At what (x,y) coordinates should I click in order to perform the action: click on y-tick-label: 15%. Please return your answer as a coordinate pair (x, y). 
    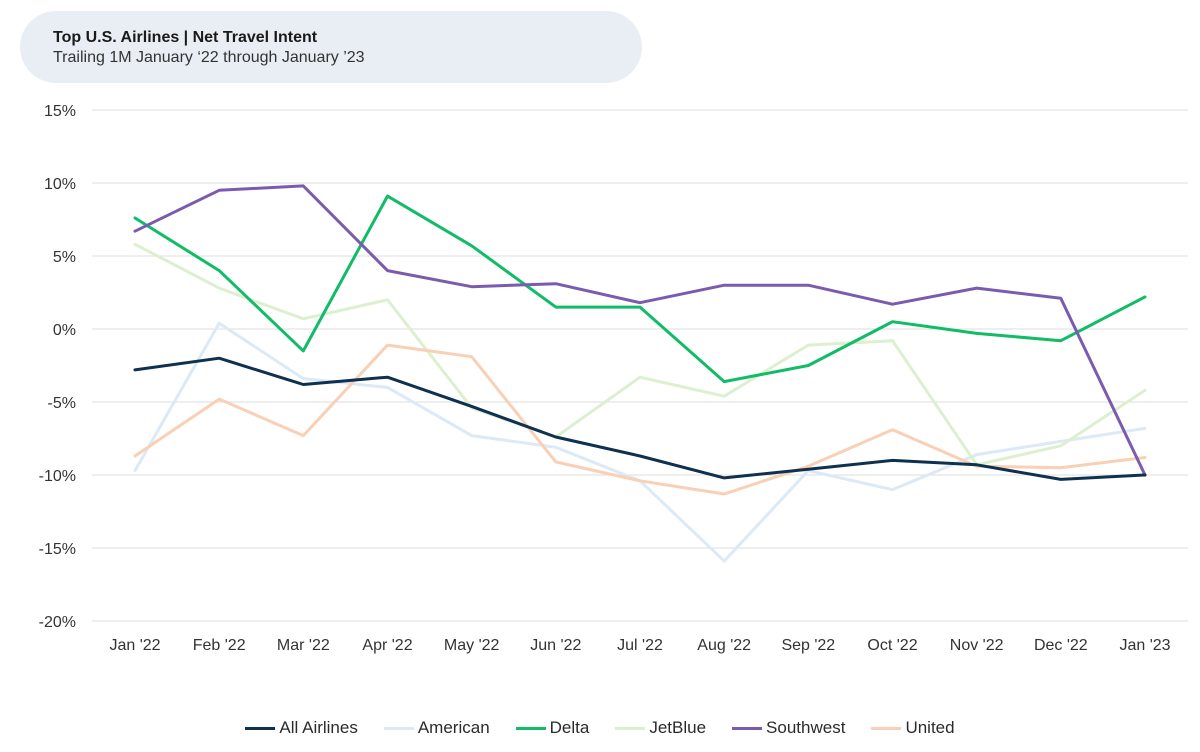
    Looking at the image, I should click on (60, 111).